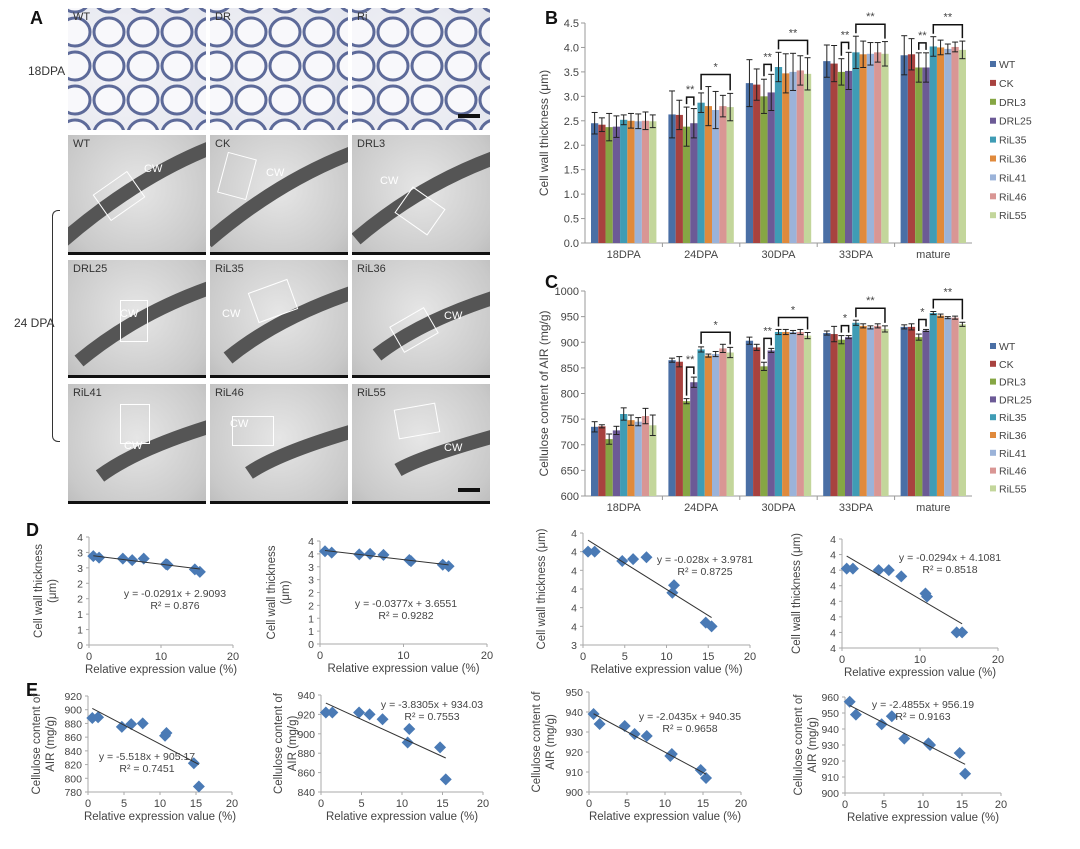 The image size is (1080, 849). What do you see at coordinates (73, 738) in the screenshot?
I see `y-tick-label: 860` at bounding box center [73, 738].